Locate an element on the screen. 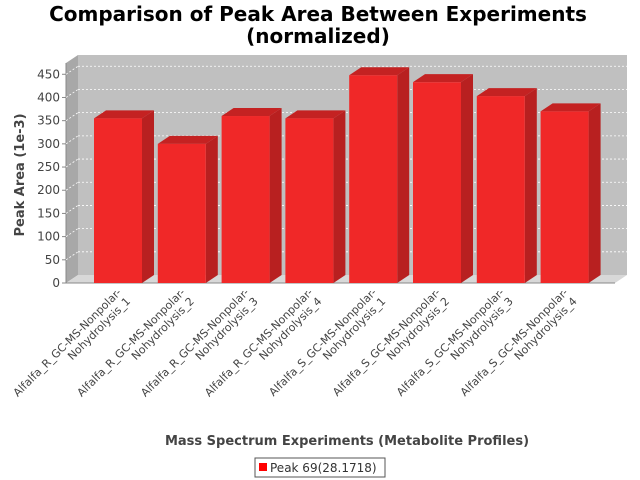 This screenshot has width=640, height=480. y-tick-label: 400 is located at coordinates (48, 97).